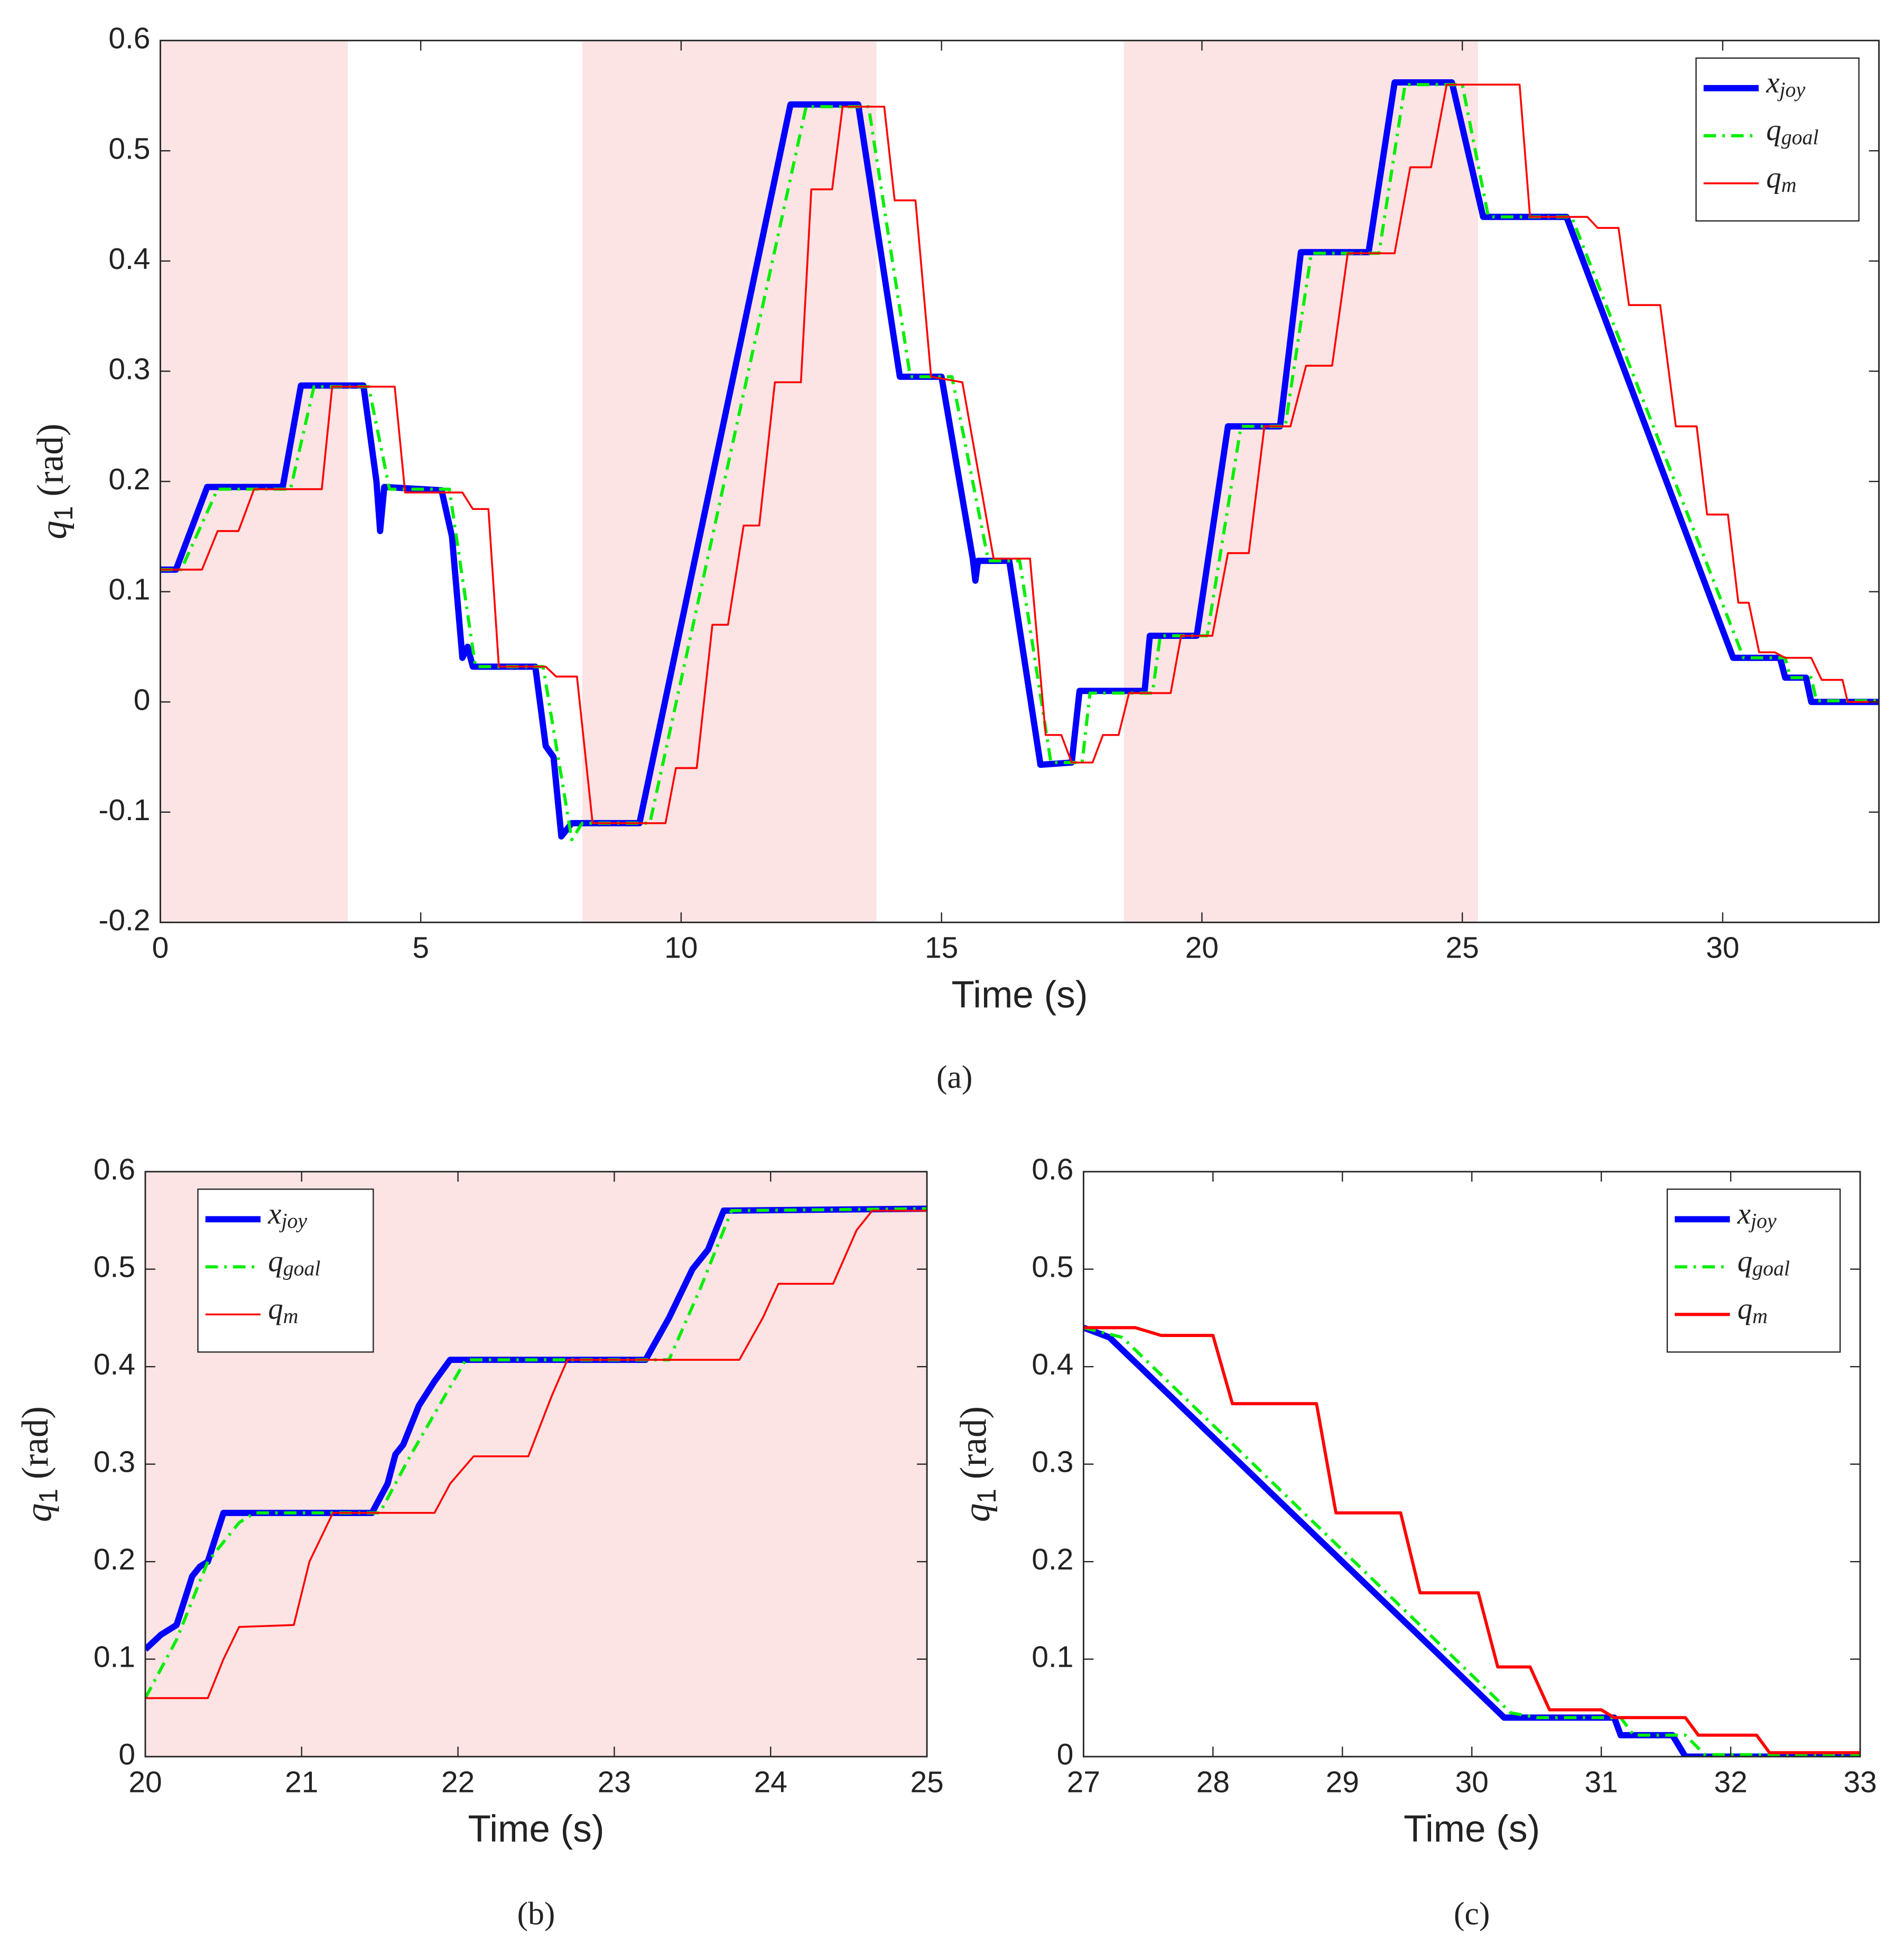  Describe the element at coordinates (160, 948) in the screenshot. I see `x-tick-label: 0` at that location.